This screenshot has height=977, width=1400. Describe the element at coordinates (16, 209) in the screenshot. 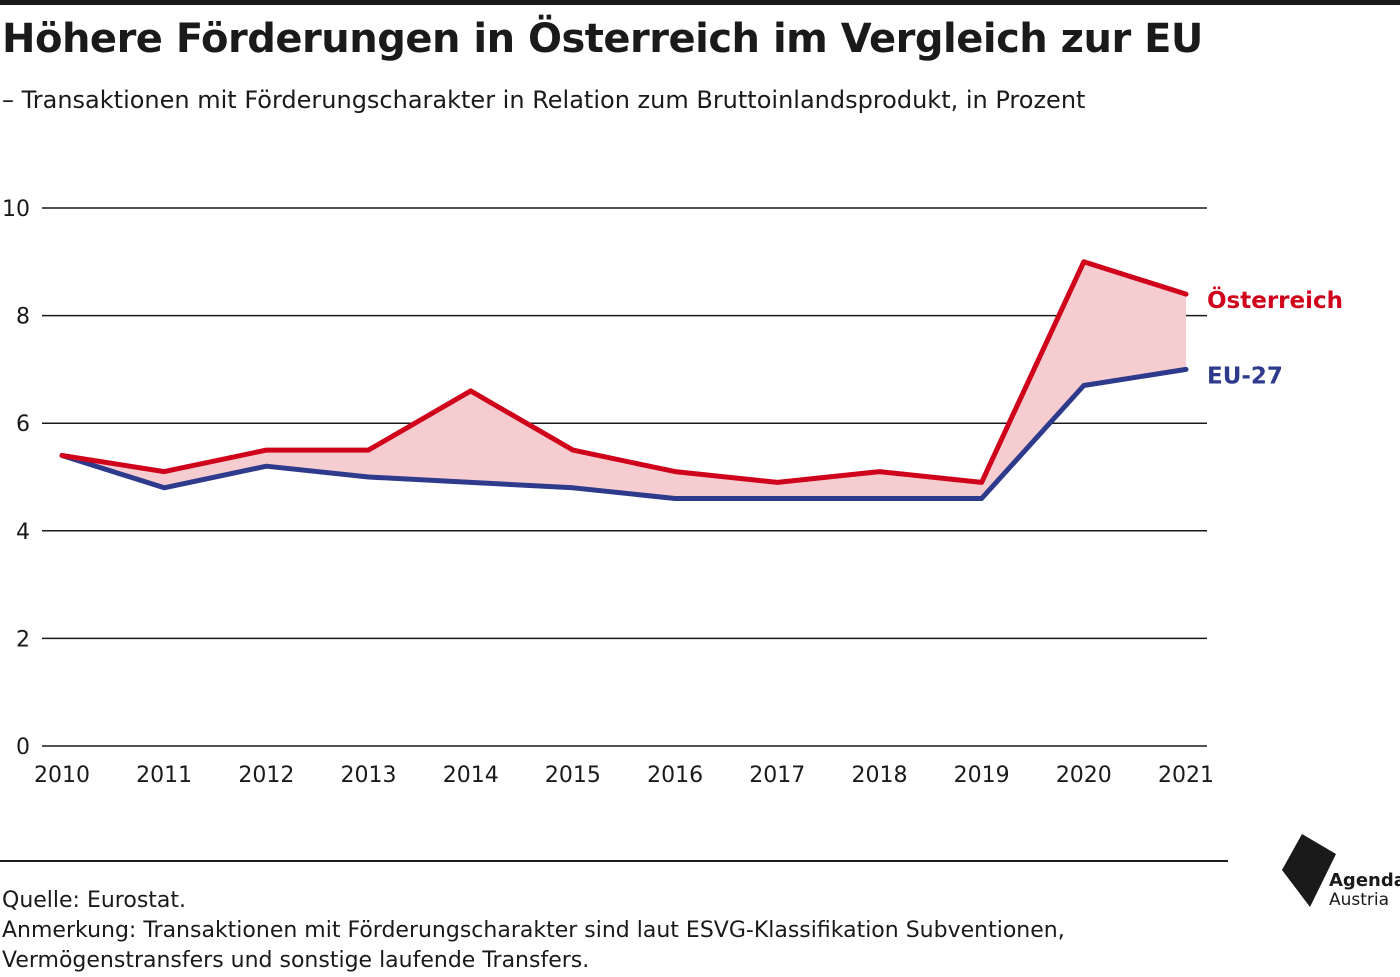

I see `y-tick-label: 10` at that location.